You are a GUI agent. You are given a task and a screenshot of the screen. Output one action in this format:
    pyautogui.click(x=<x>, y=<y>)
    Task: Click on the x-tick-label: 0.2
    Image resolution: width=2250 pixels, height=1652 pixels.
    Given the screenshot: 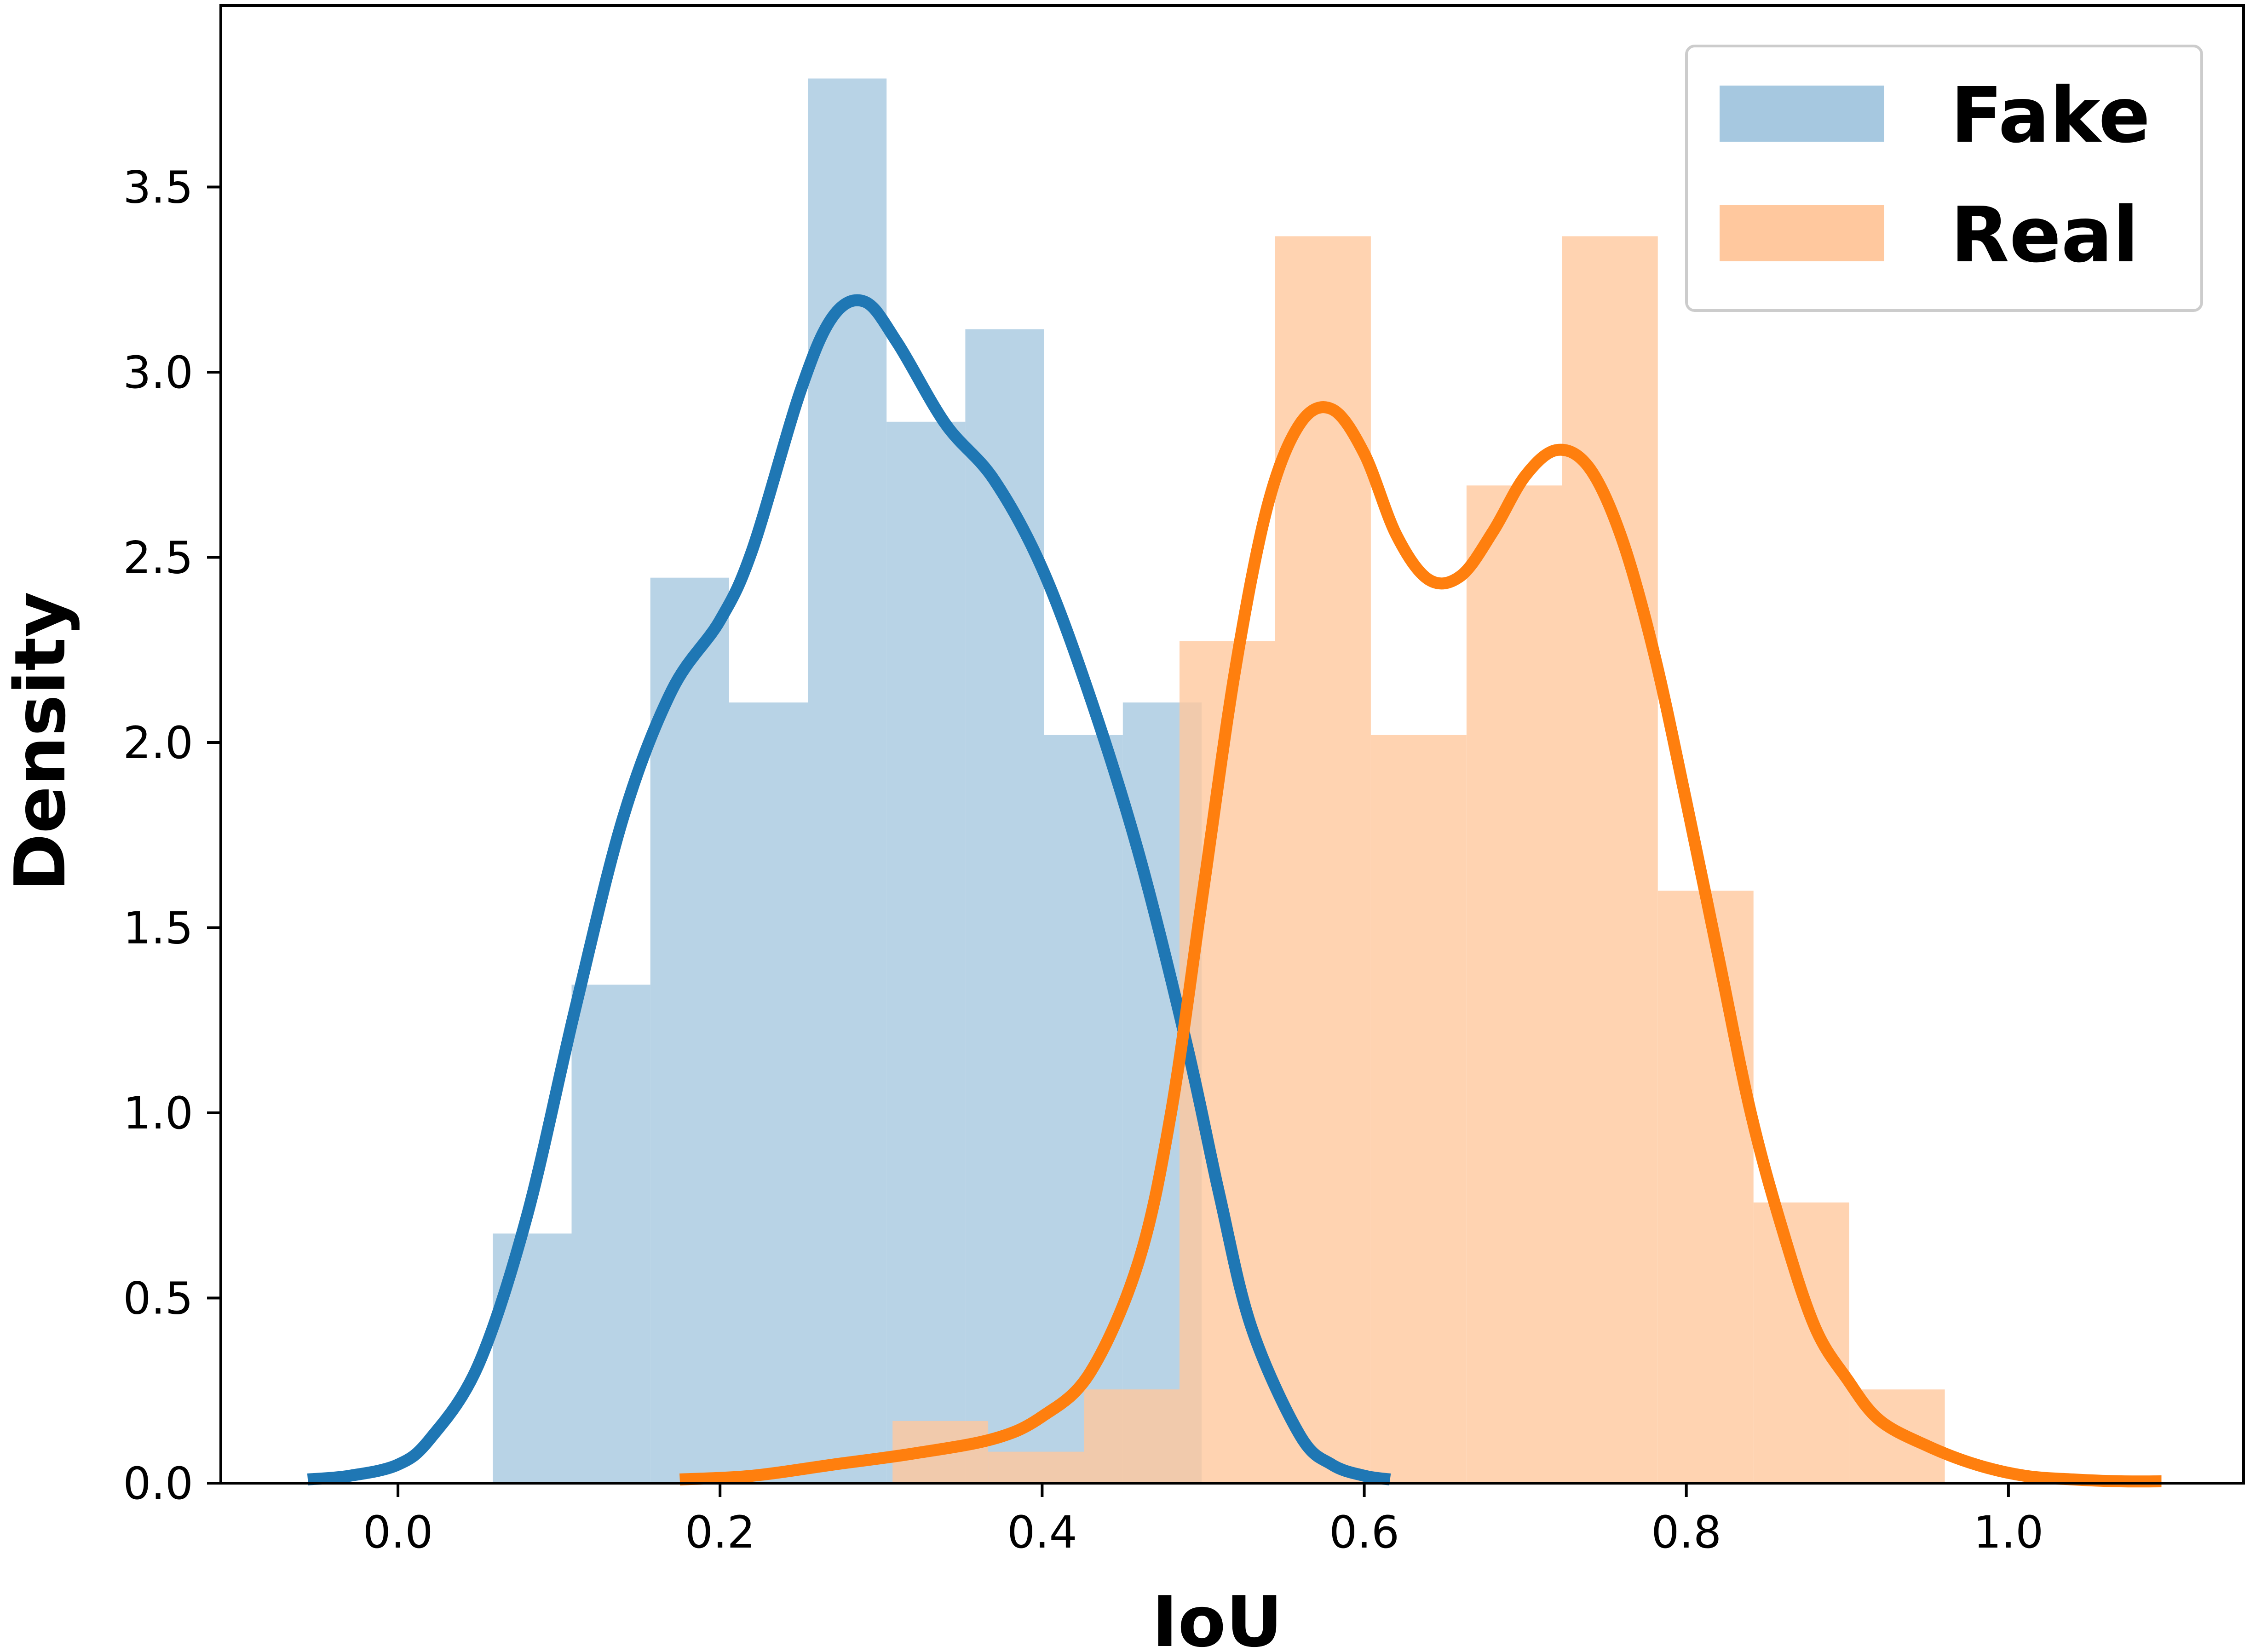 What is the action you would take?
    pyautogui.click(x=720, y=1532)
    